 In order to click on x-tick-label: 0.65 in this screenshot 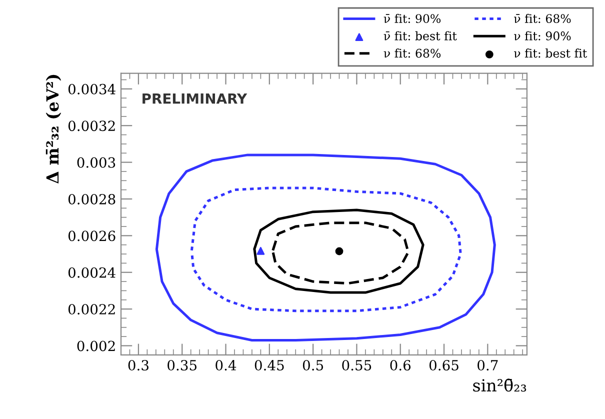, I will do `click(443, 365)`.